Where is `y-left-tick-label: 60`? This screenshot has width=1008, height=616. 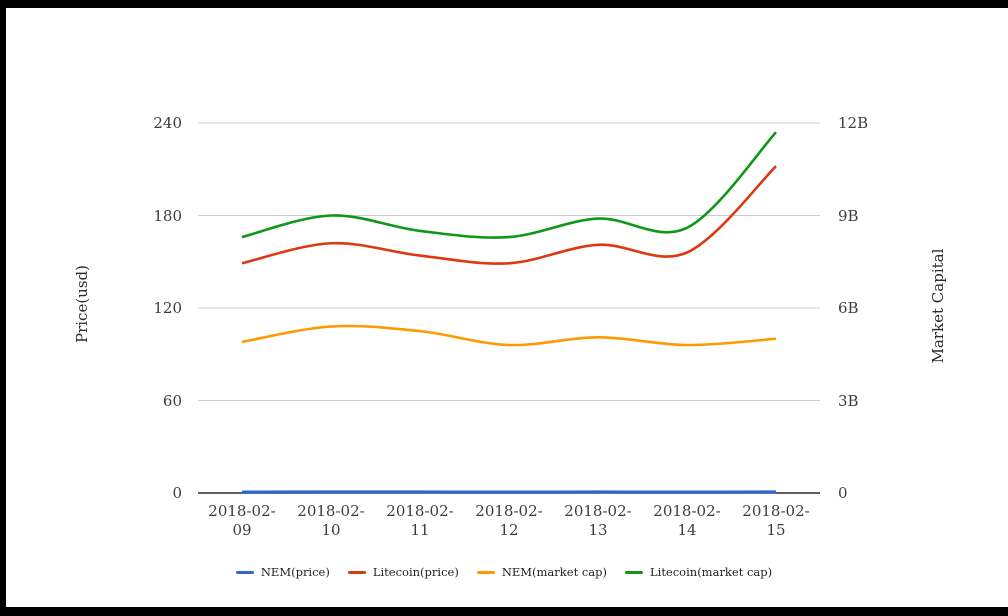 y-left-tick-label: 60 is located at coordinates (172, 400).